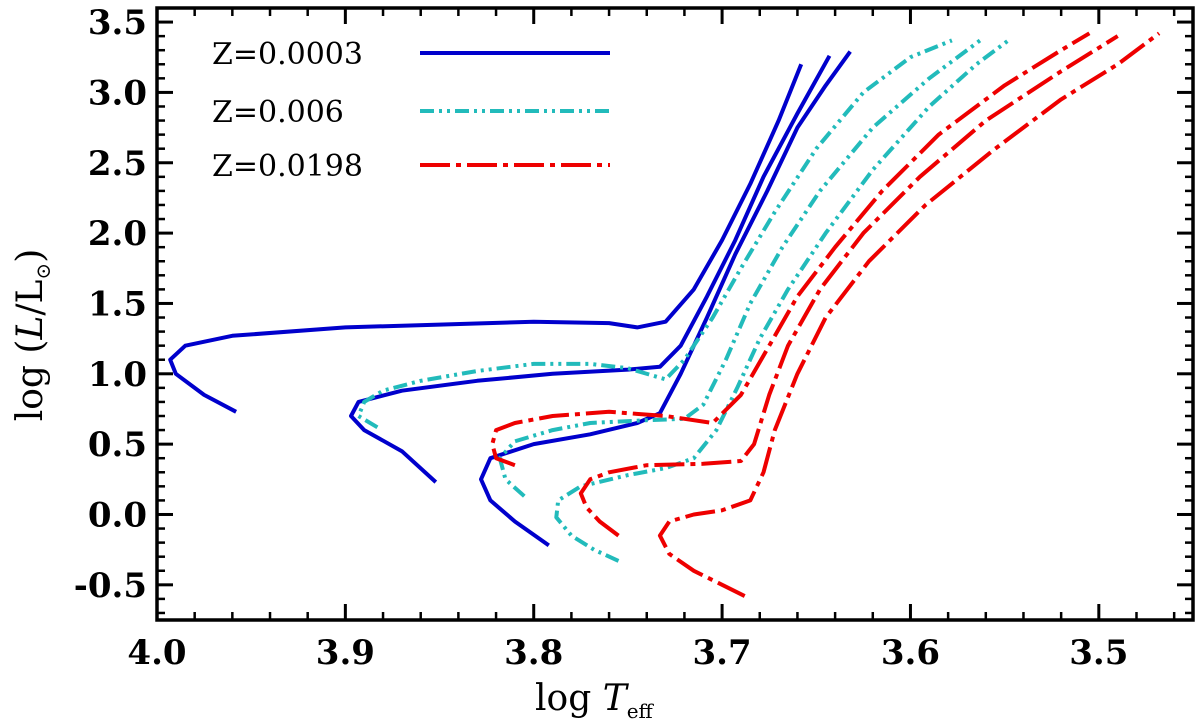 Image resolution: width=1200 pixels, height=722 pixels. What do you see at coordinates (32, 335) in the screenshot?
I see `y-axis-label: log (L/L⊙)` at bounding box center [32, 335].